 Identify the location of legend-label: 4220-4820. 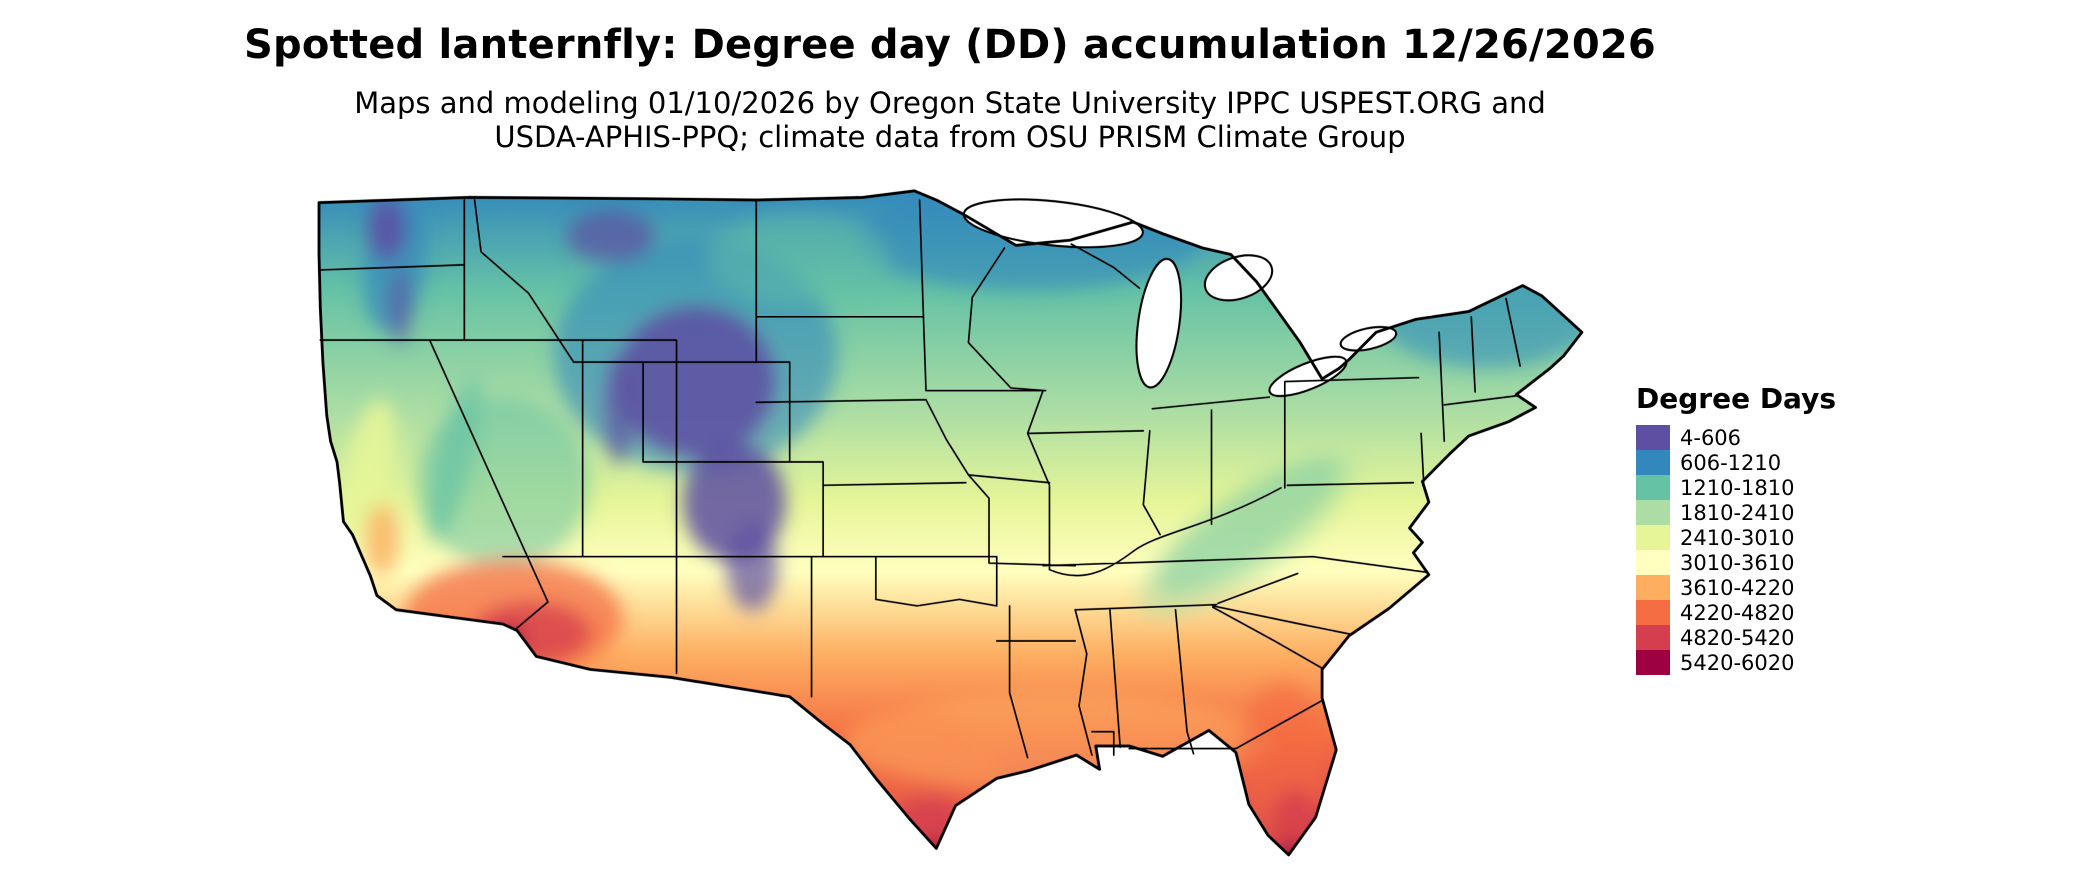
(1737, 612).